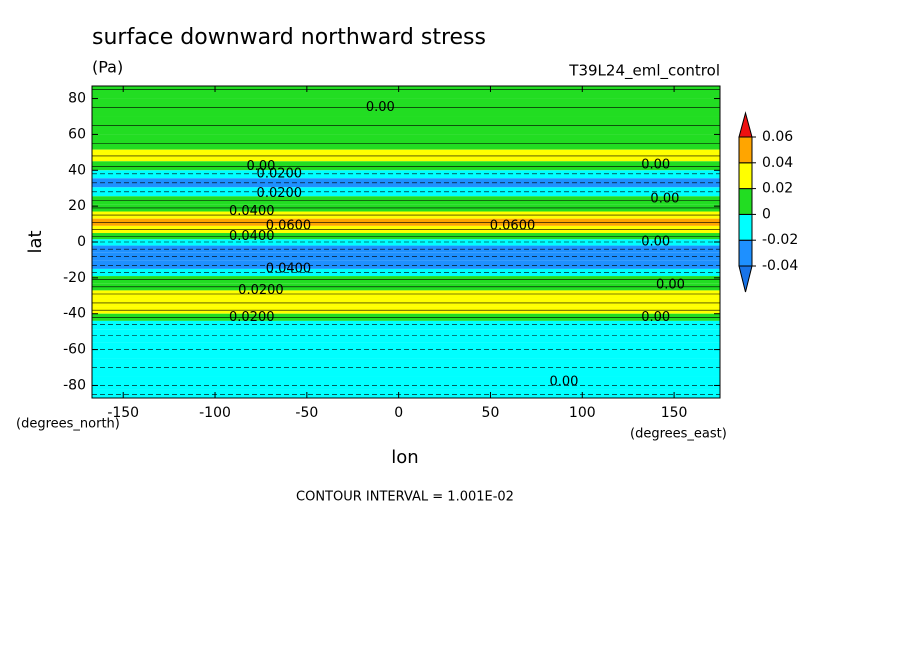 The width and height of the screenshot is (904, 654). I want to click on footer: CONTOUR INTERVAL = 1.001E-02, so click(405, 497).